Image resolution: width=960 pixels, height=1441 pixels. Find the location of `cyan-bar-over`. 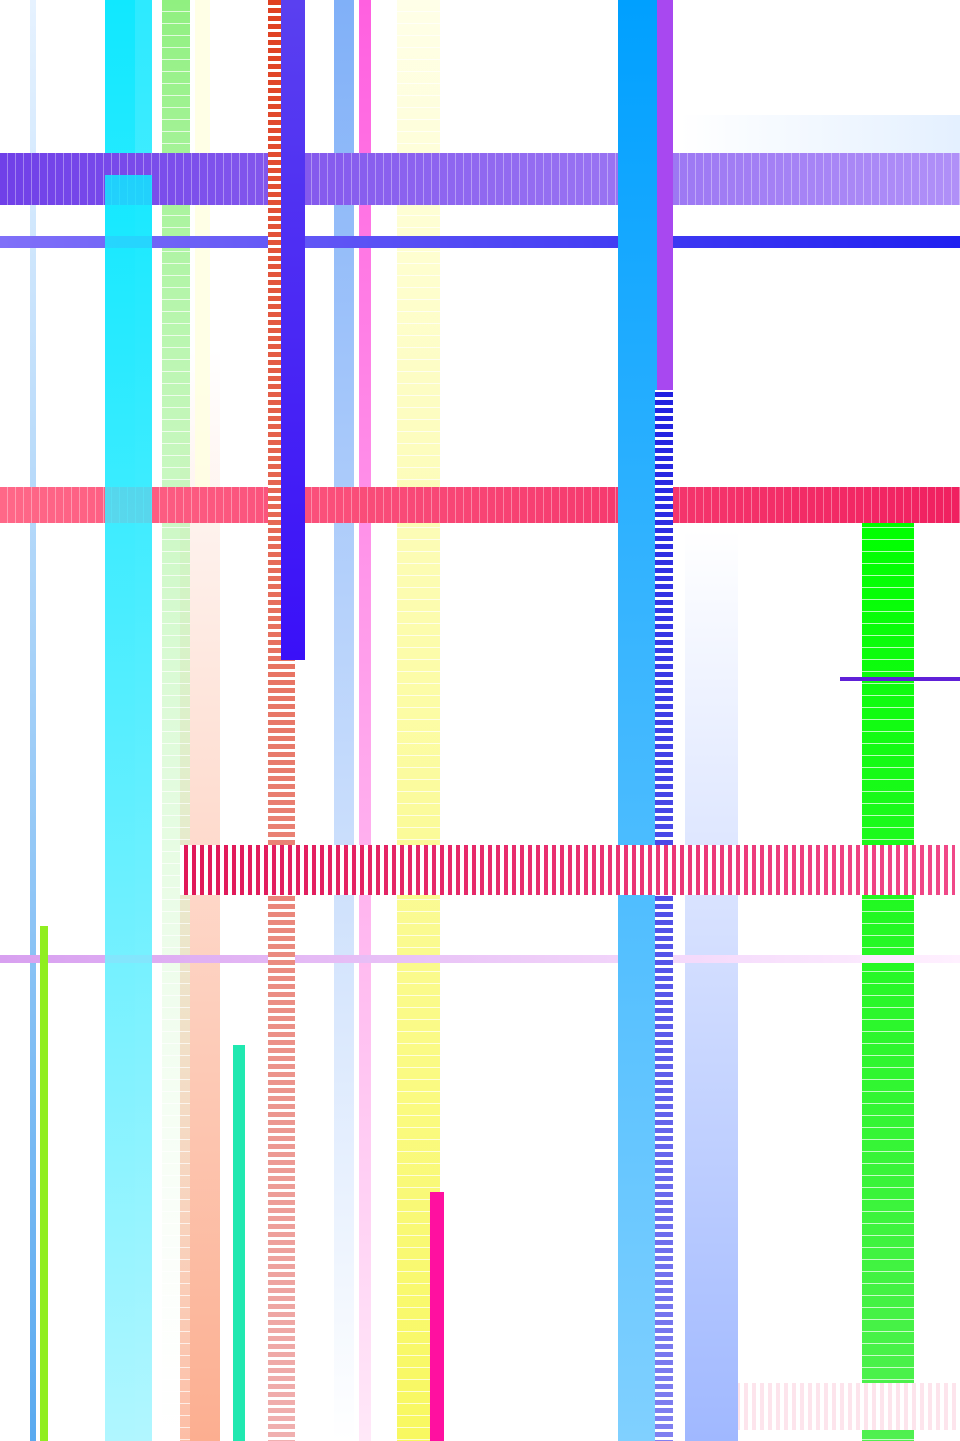

cyan-bar-over is located at coordinates (128, 808).